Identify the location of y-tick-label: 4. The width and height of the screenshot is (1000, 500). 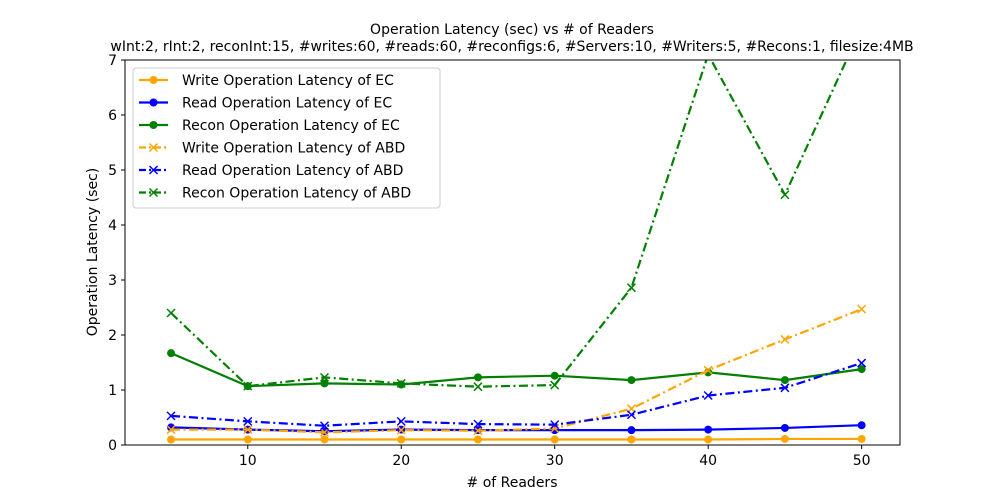
(112, 226).